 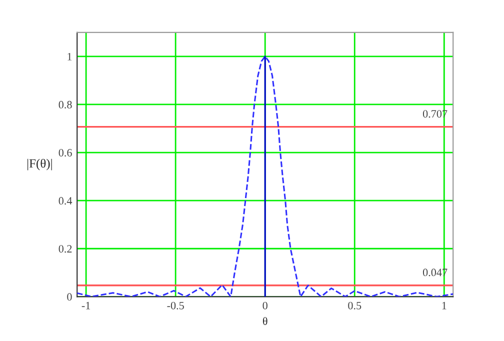 I want to click on y-axis-title: |F(θ)|, so click(x=39, y=164).